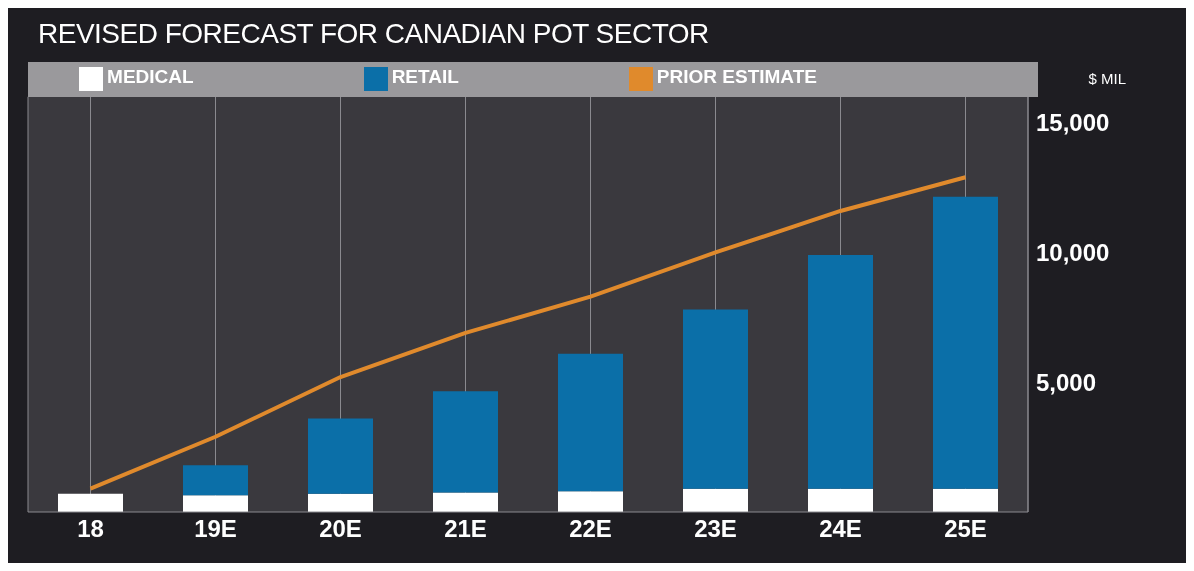 This screenshot has height=571, width=1194. I want to click on x-tick-label: 18, so click(90, 529).